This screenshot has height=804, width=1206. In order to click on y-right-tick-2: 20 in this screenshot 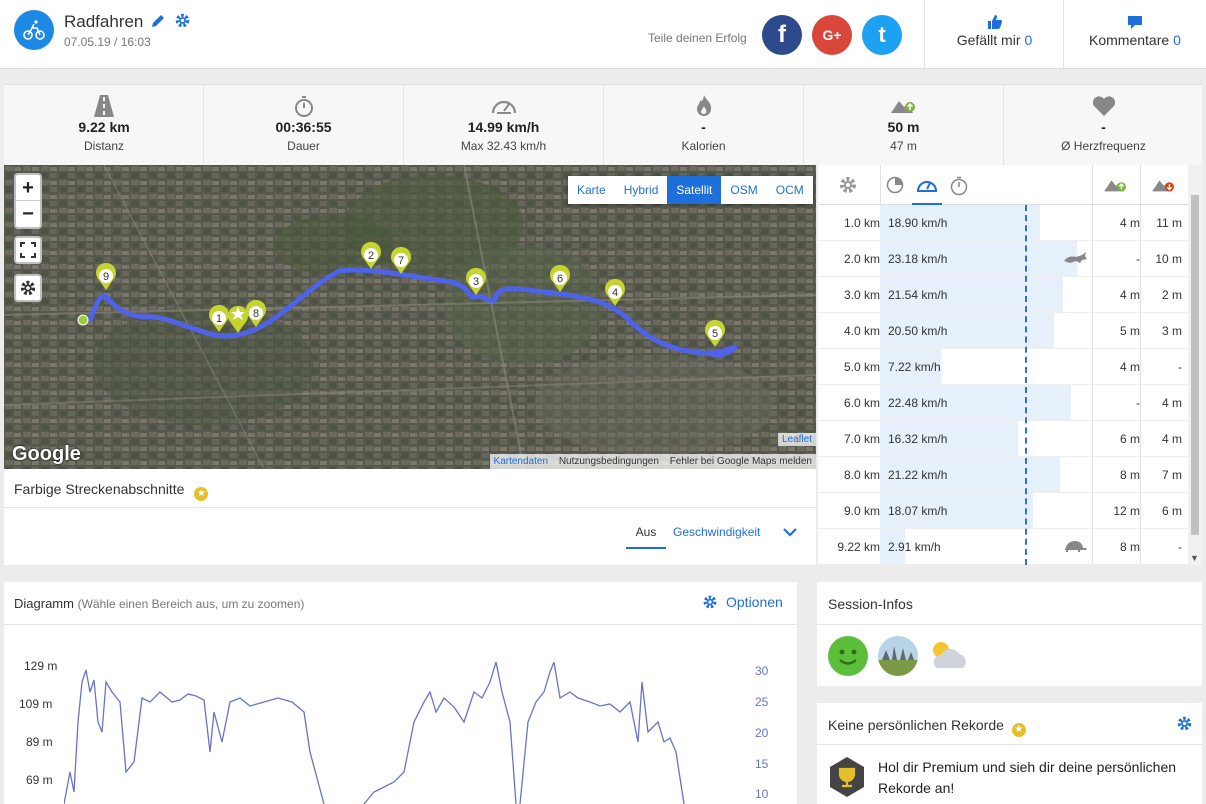, I will do `click(762, 733)`.